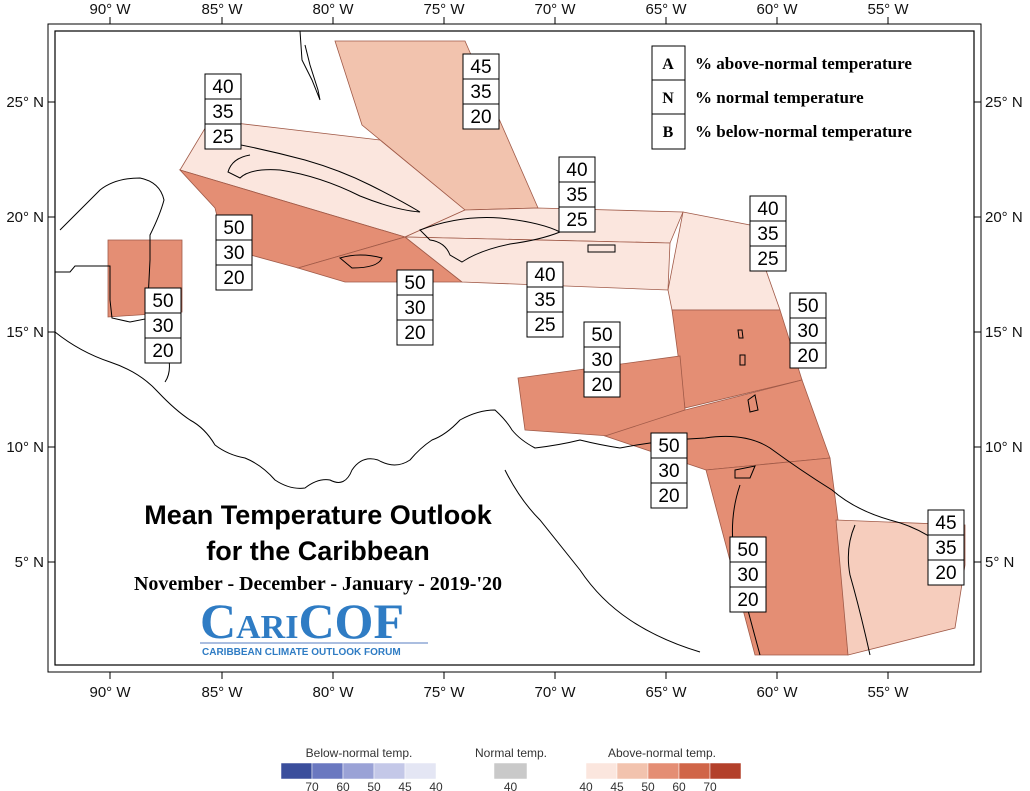  I want to click on legend-text-normal: % normal temperature, so click(779, 97).